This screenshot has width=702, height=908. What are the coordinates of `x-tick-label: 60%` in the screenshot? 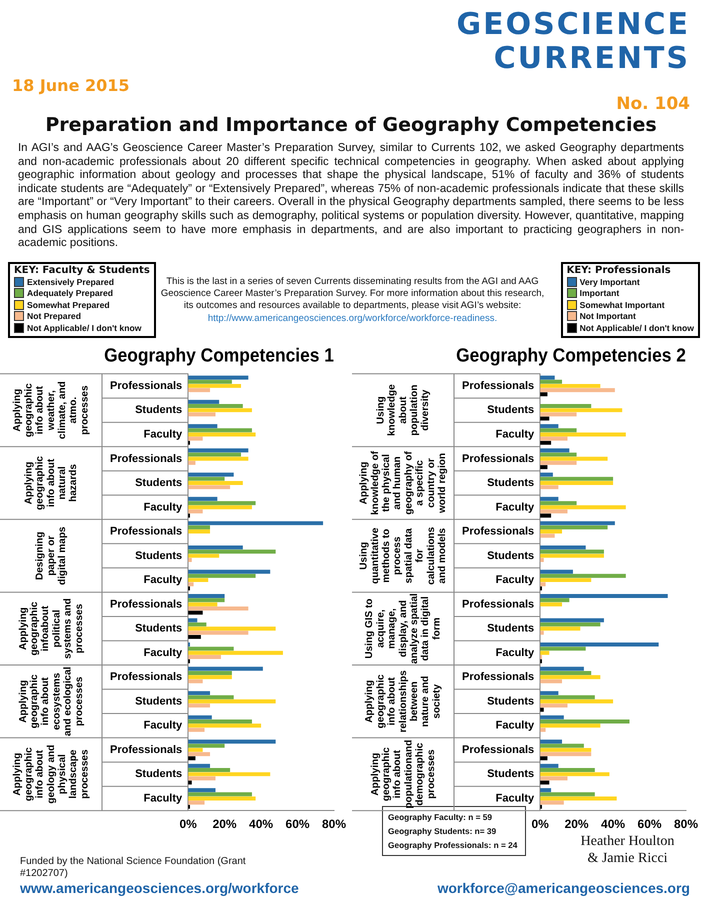 It's located at (650, 824).